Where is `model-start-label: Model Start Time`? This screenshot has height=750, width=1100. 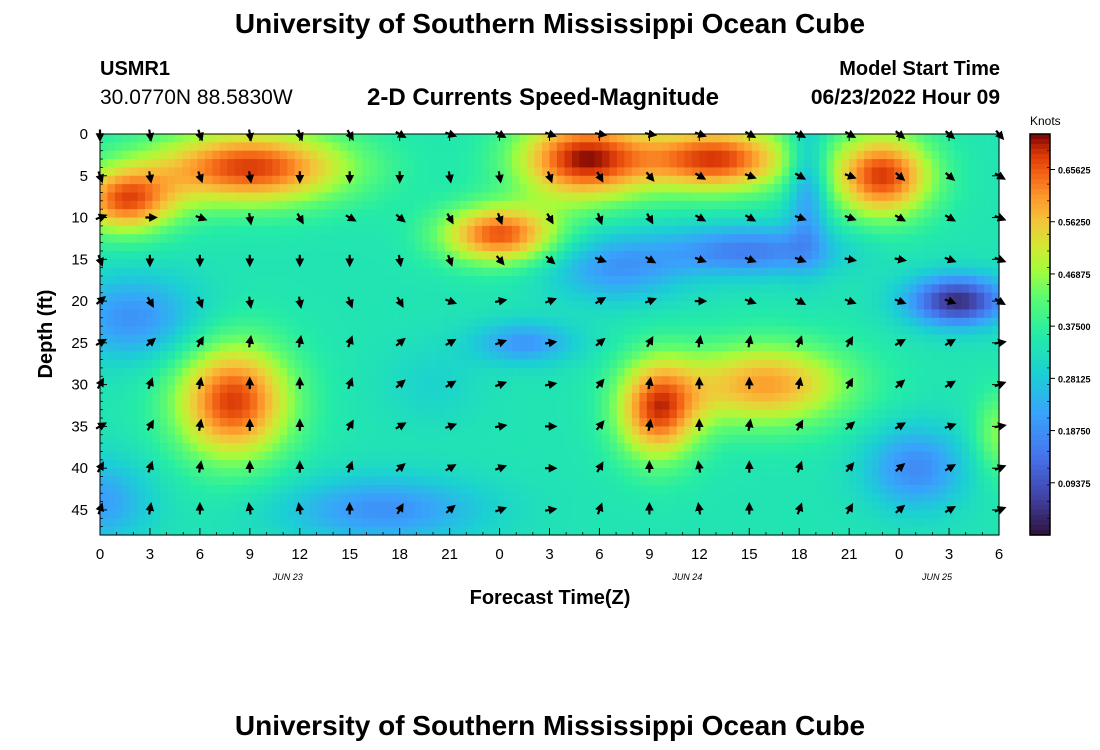
model-start-label: Model Start Time is located at coordinates (919, 69).